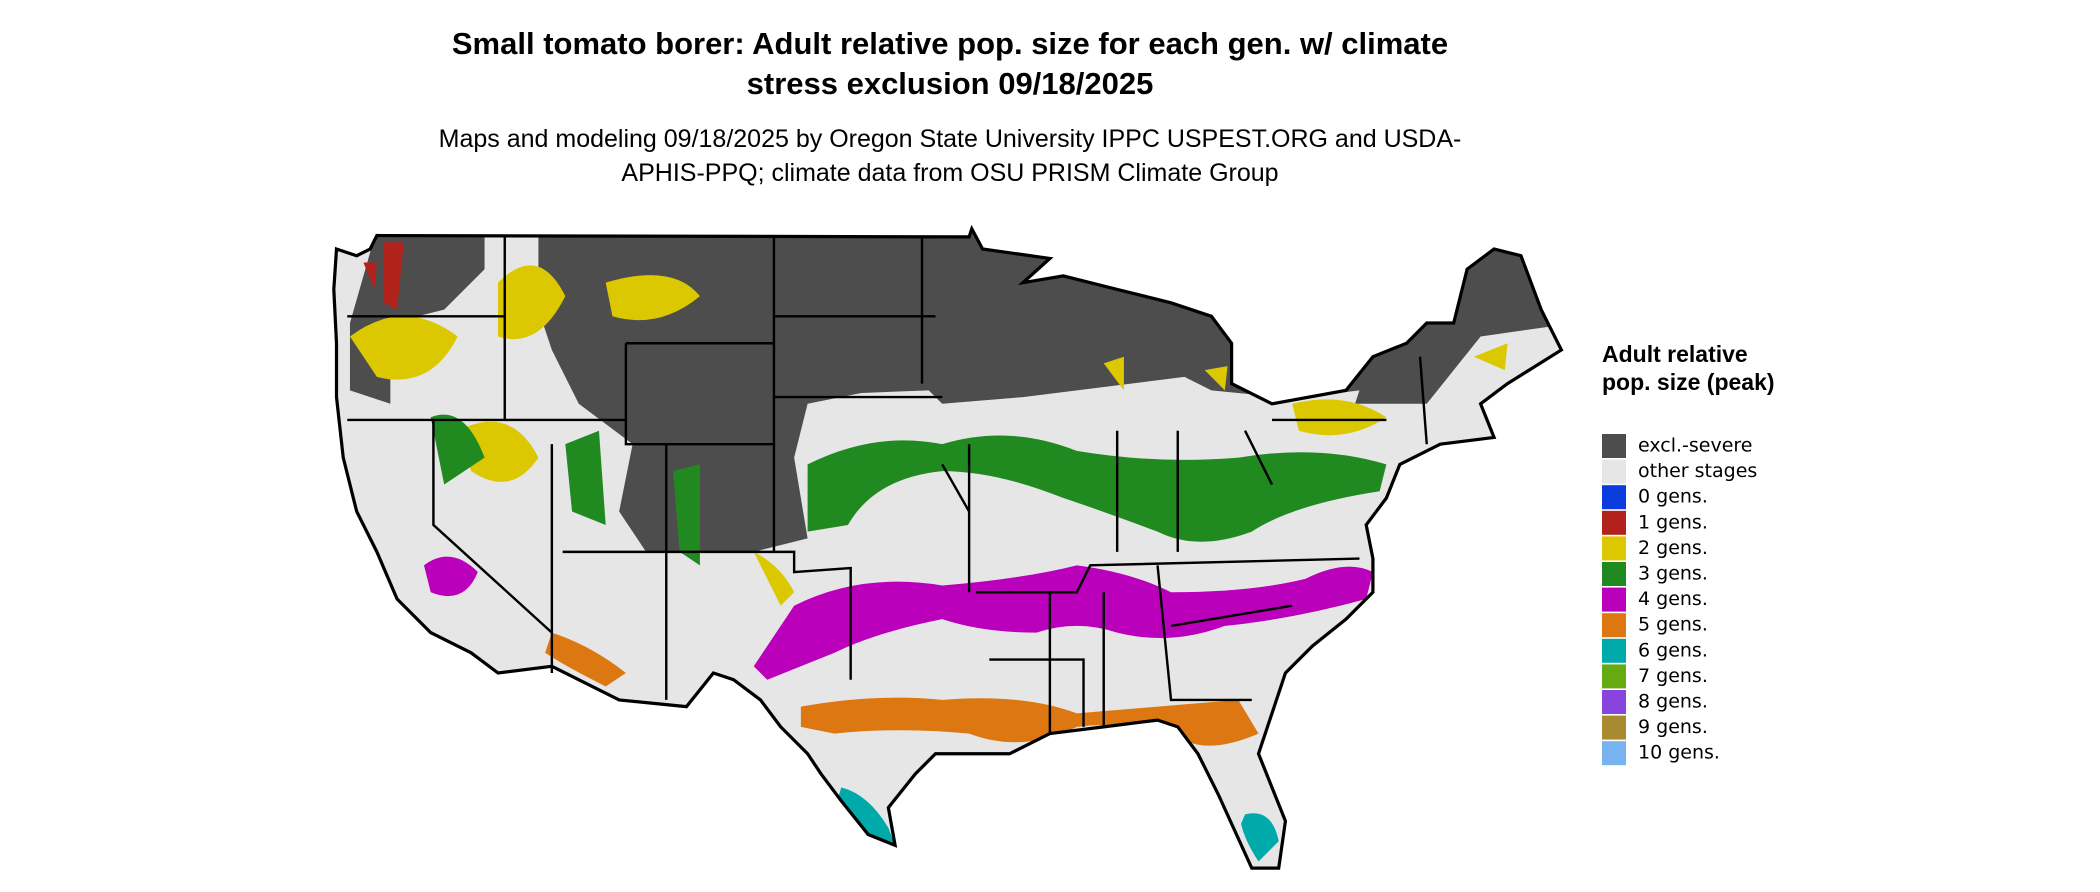 This screenshot has height=892, width=2100. What do you see at coordinates (1679, 753) in the screenshot?
I see `legend-label: 10 gens.` at bounding box center [1679, 753].